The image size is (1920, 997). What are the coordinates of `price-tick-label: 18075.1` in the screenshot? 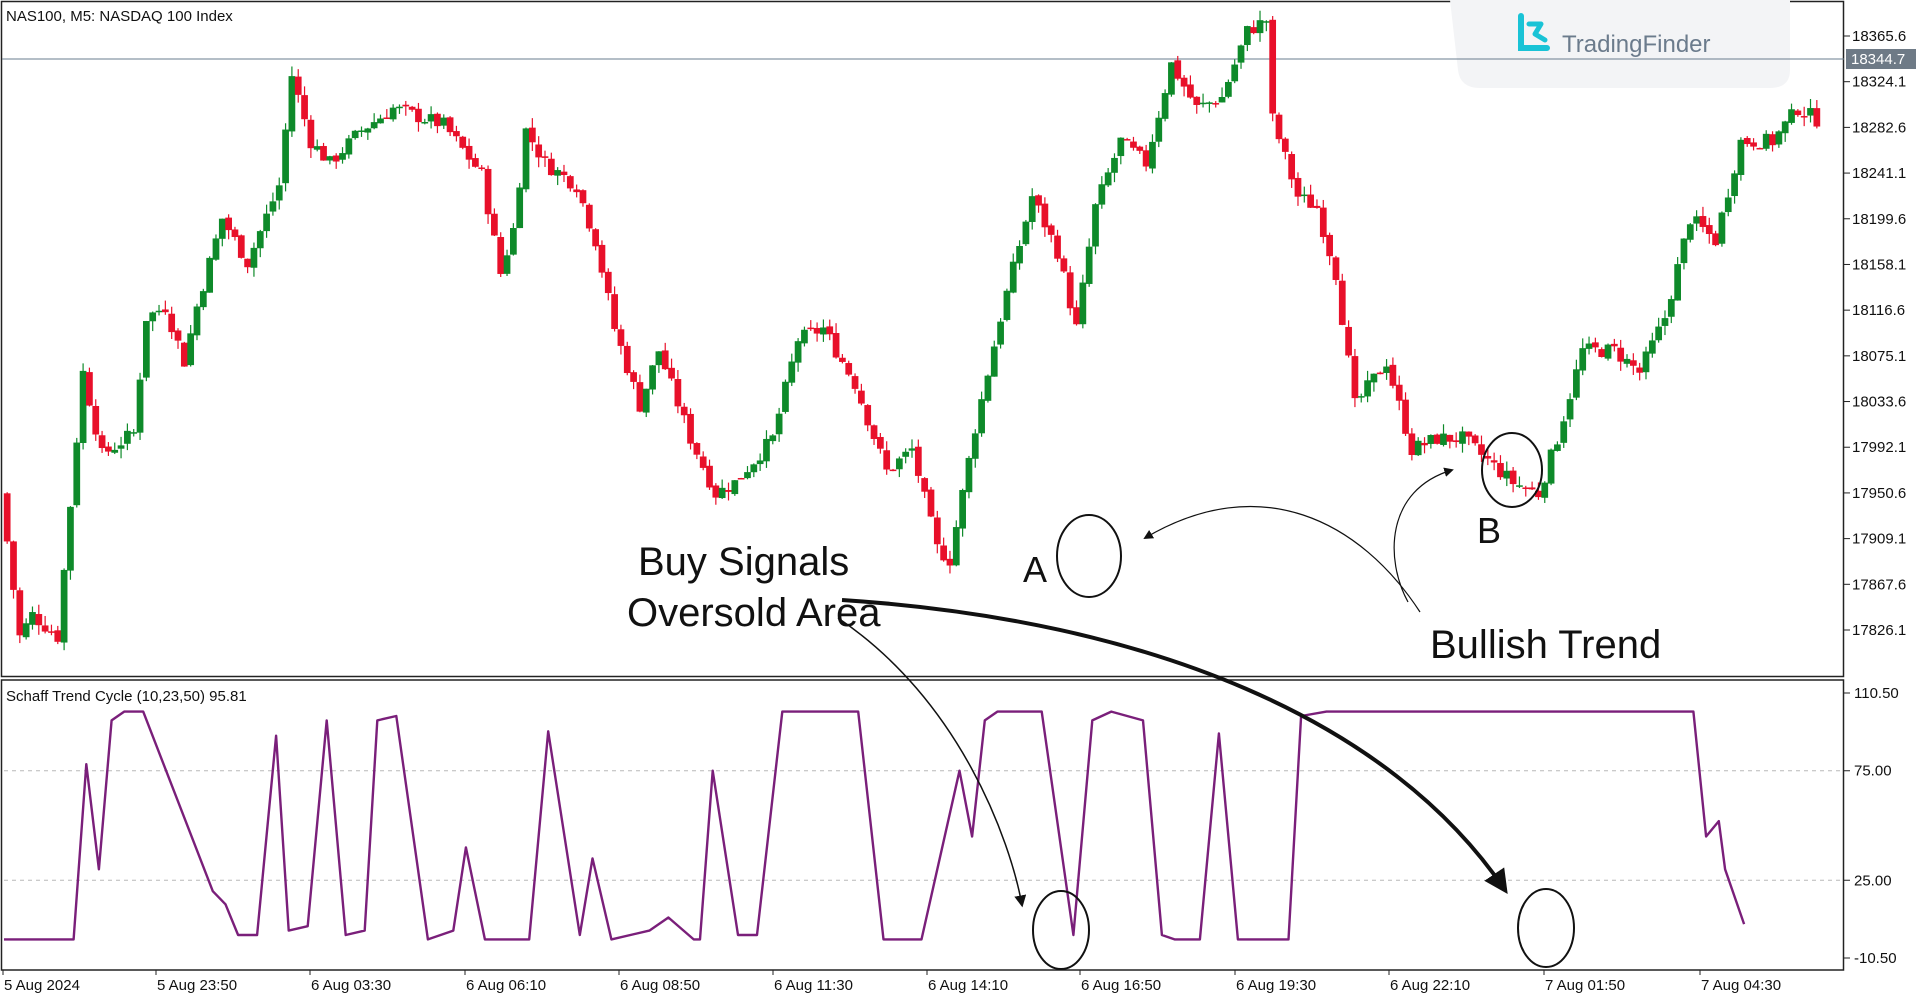 It's located at (1879, 356).